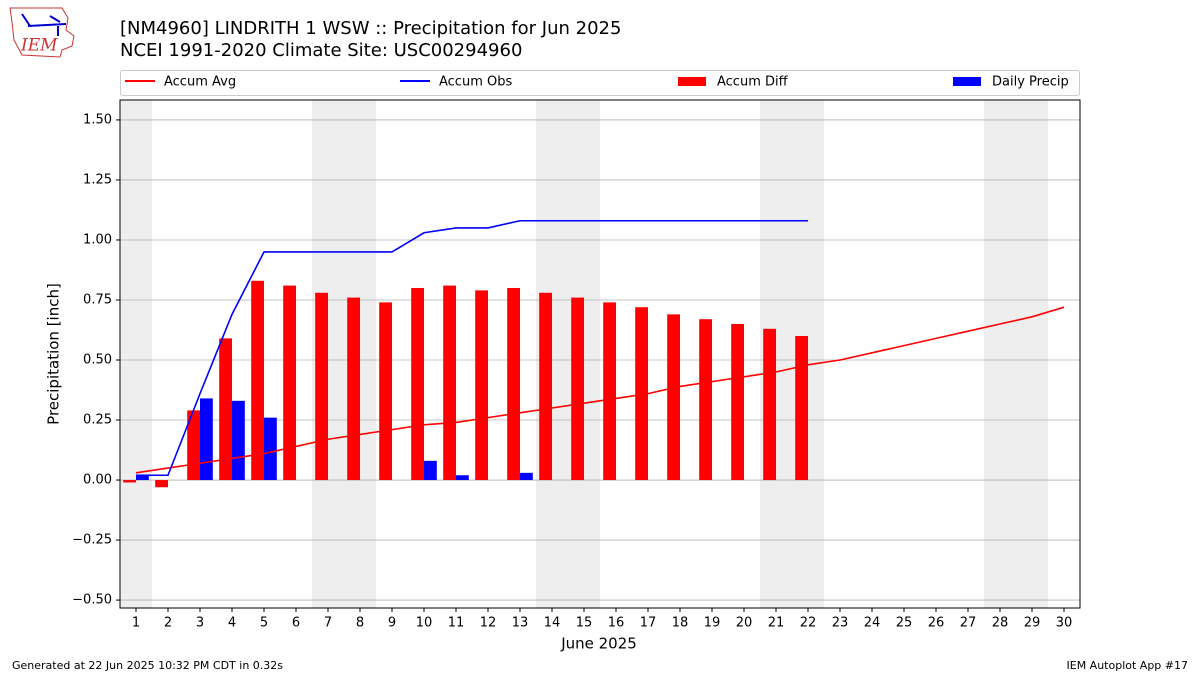 The width and height of the screenshot is (1200, 675). I want to click on y-tick-label: 1.00, so click(97, 239).